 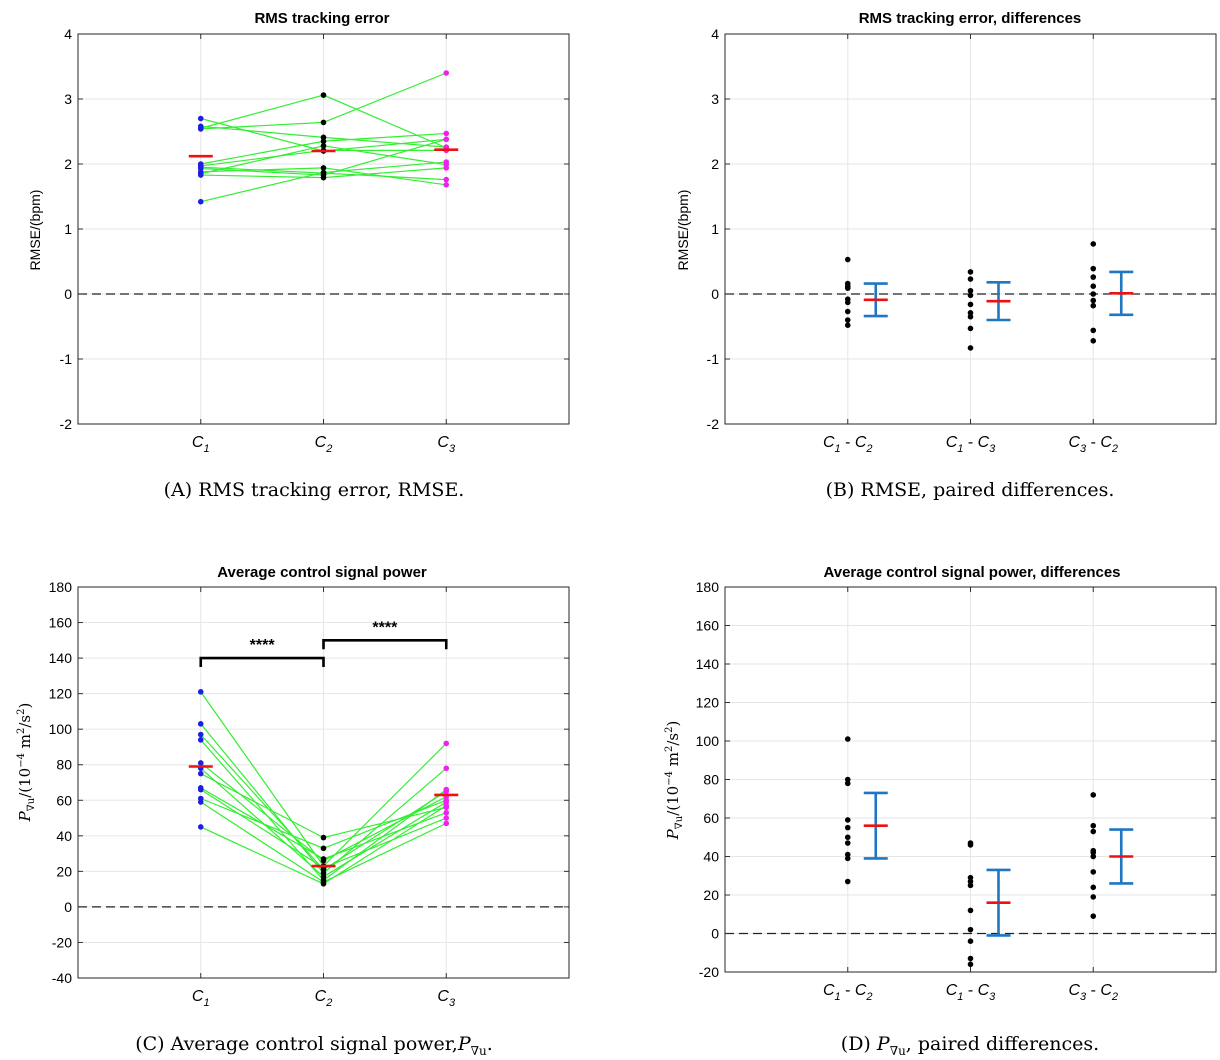 What do you see at coordinates (971, 444) in the screenshot?
I see `panel-b-x-tick-label: C1 - C3` at bounding box center [971, 444].